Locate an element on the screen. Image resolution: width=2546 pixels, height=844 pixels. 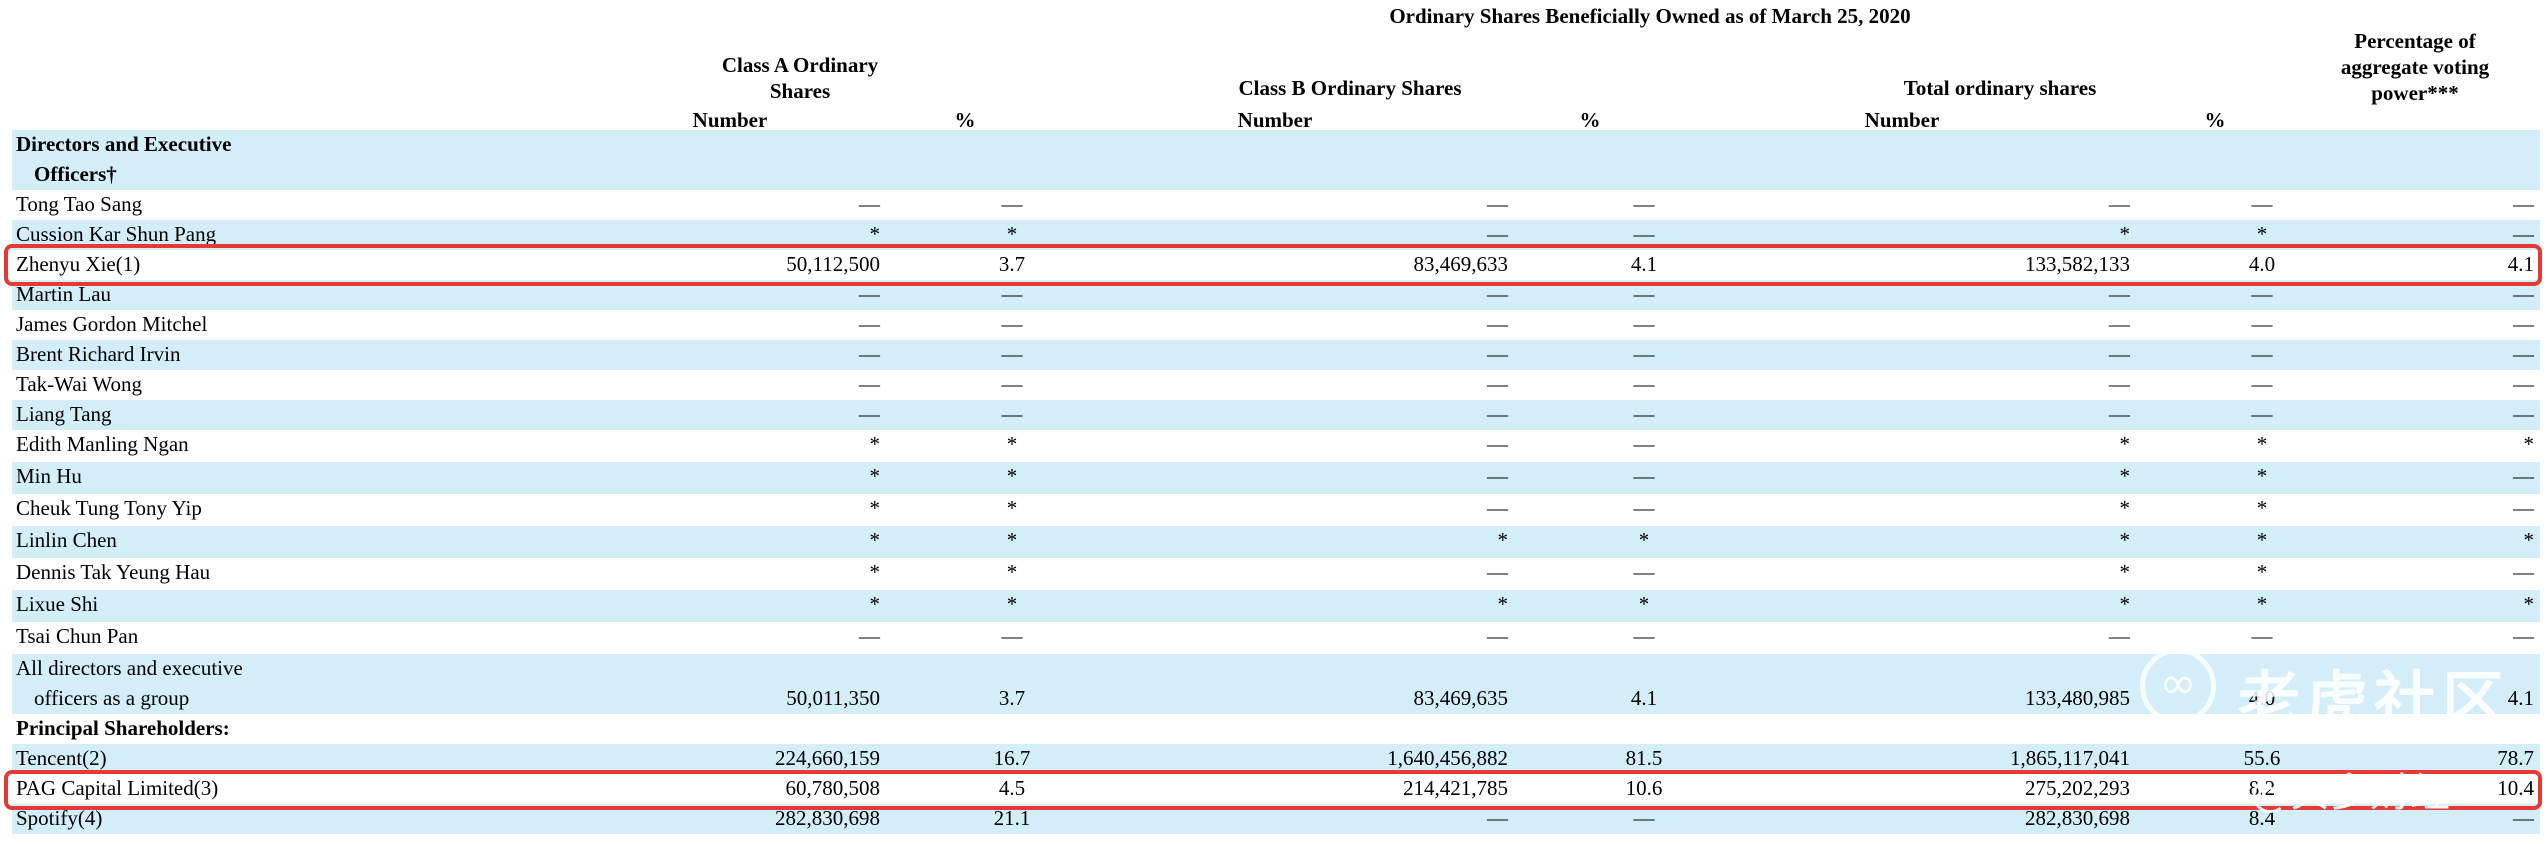
table-row: Tsai Chun Pan — — — — — — — is located at coordinates (1276, 638).